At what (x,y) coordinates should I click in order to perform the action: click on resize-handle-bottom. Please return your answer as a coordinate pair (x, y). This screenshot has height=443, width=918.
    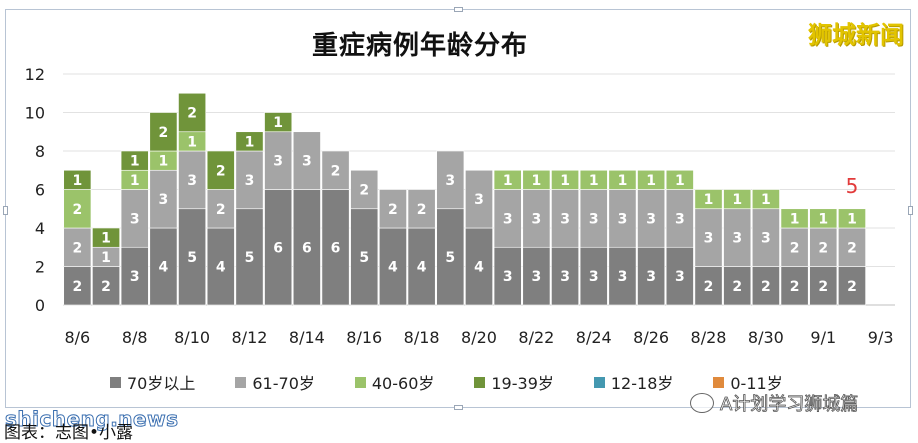
    Looking at the image, I should click on (458, 407).